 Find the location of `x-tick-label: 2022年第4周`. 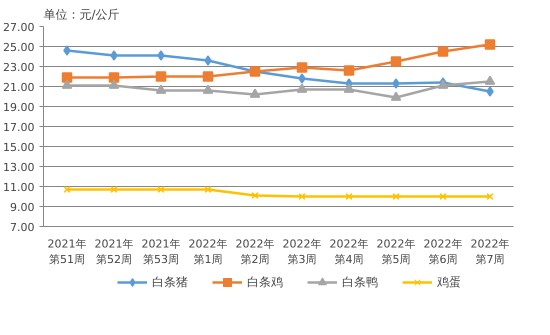

x-tick-label: 2022年第4周 is located at coordinates (349, 252).